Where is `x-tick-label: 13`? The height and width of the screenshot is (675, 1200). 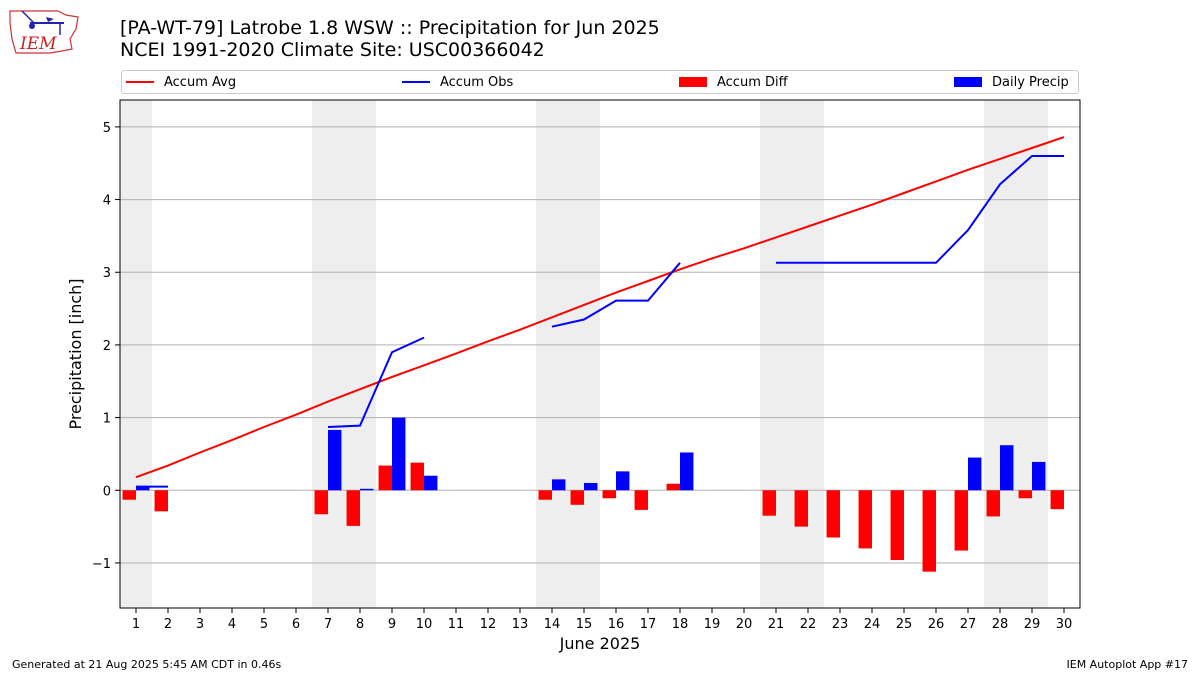
x-tick-label: 13 is located at coordinates (520, 624).